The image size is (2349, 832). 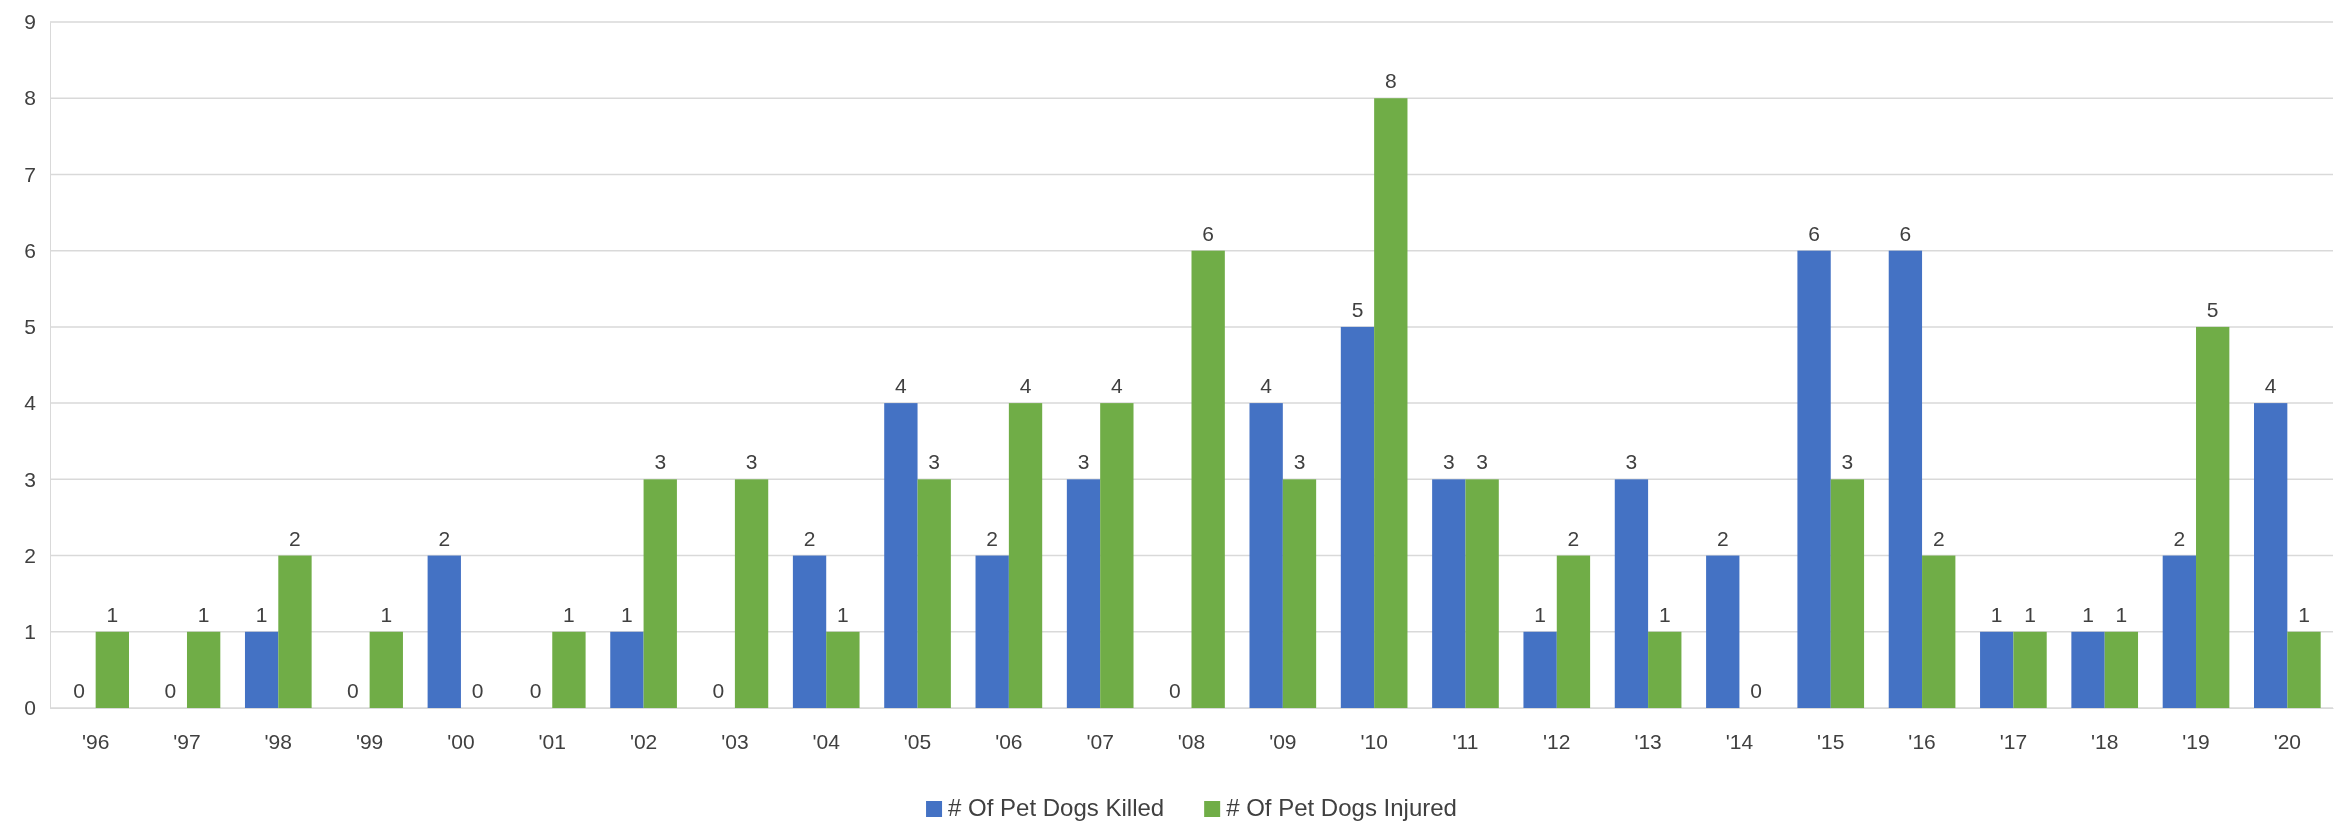 What do you see at coordinates (95, 741) in the screenshot?
I see `x-tick-label: '96` at bounding box center [95, 741].